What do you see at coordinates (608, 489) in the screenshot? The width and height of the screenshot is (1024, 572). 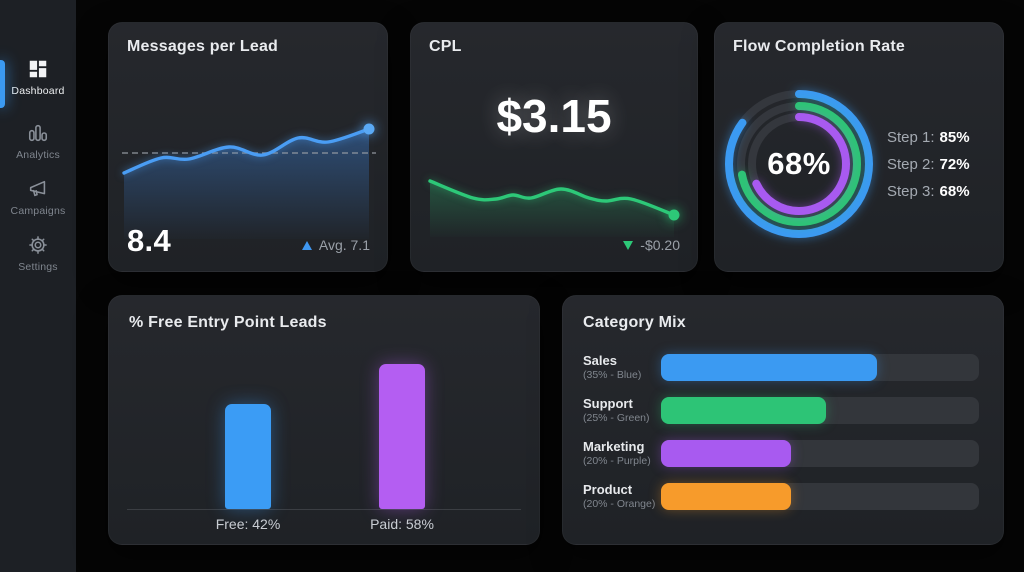 I see `mix-label: Product` at bounding box center [608, 489].